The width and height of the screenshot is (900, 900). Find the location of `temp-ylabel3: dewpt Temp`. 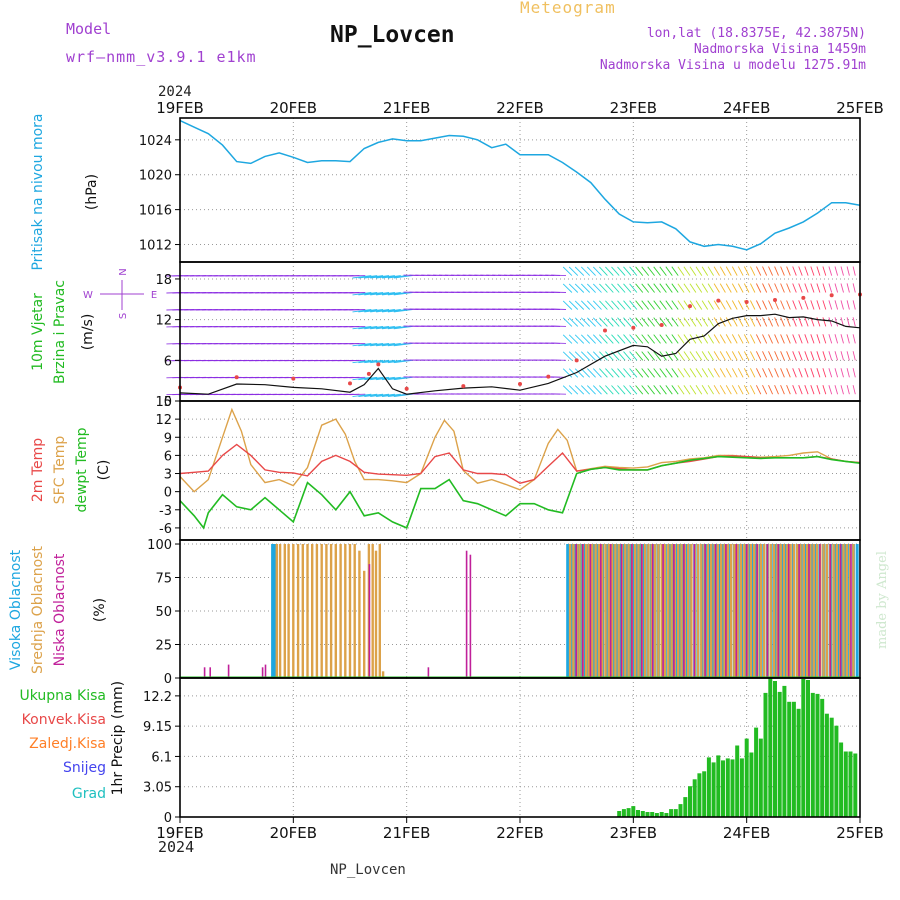

temp-ylabel3: dewpt Temp is located at coordinates (82, 469).